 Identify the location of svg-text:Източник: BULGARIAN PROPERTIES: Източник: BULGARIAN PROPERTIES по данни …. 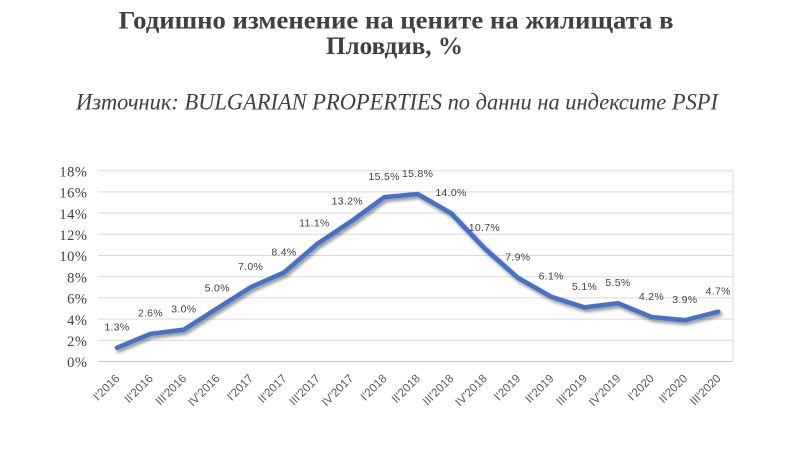
(397, 102).